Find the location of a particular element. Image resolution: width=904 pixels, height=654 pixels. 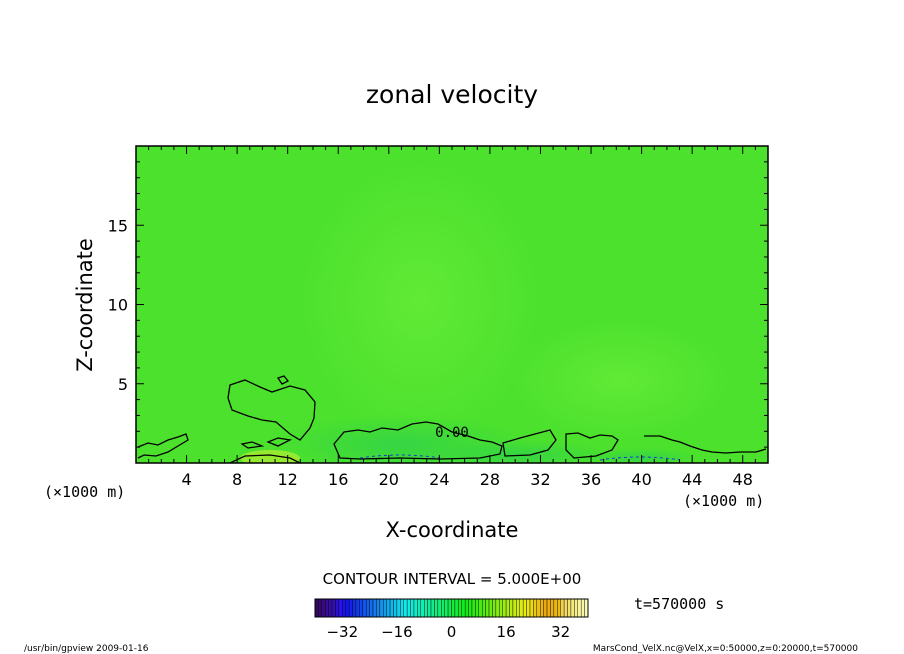

time-label: t=570000 s is located at coordinates (679, 604).